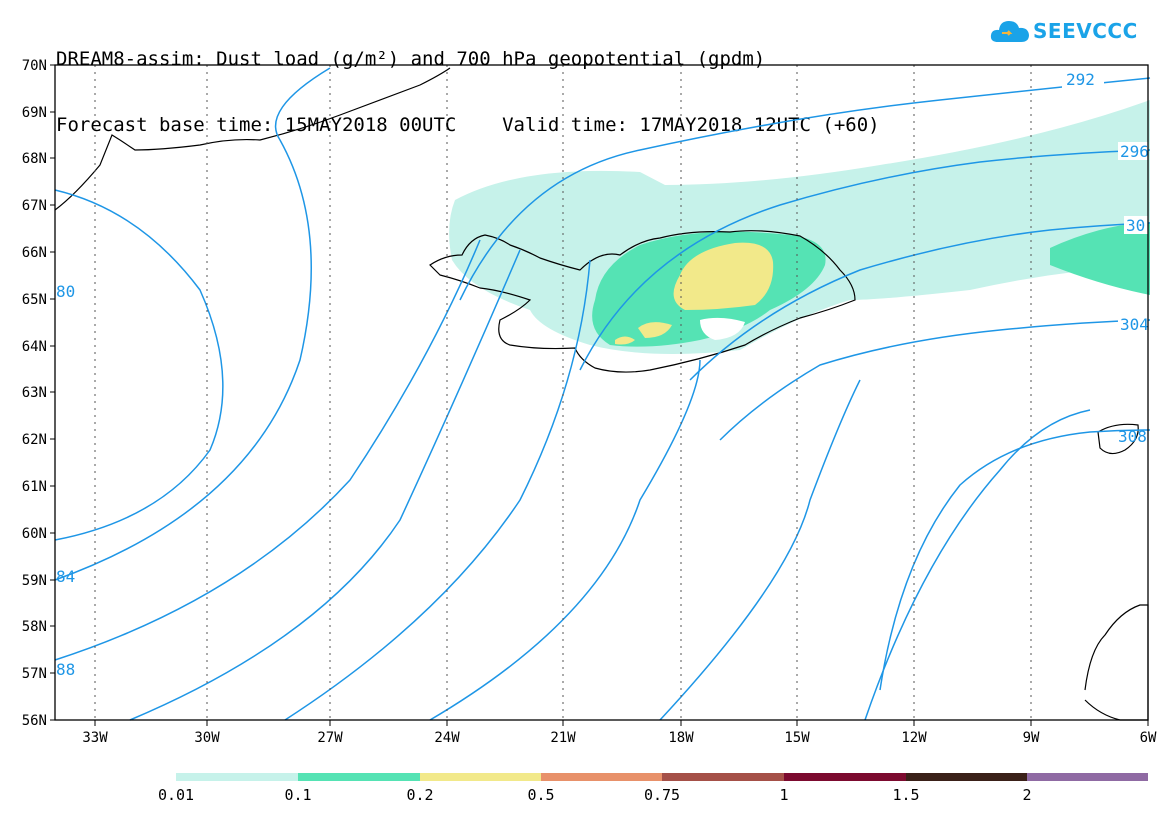  Describe the element at coordinates (1026, 795) in the screenshot. I see `legend-label: 2` at that location.